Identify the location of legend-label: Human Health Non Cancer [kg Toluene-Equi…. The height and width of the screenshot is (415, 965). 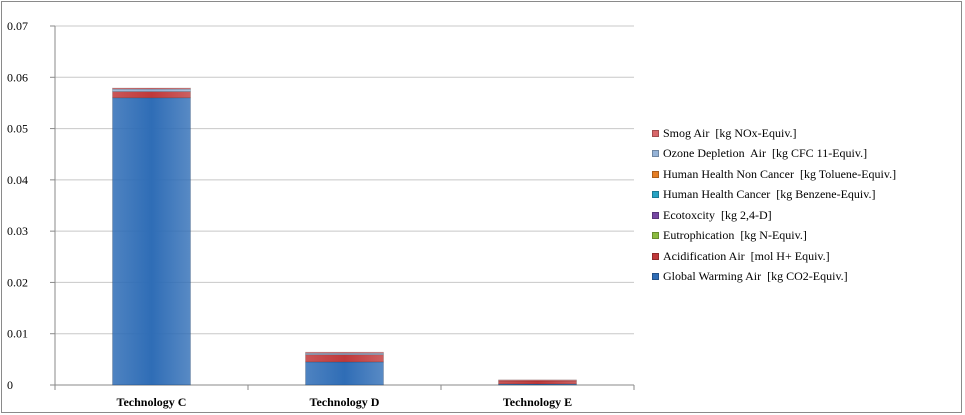
(780, 173).